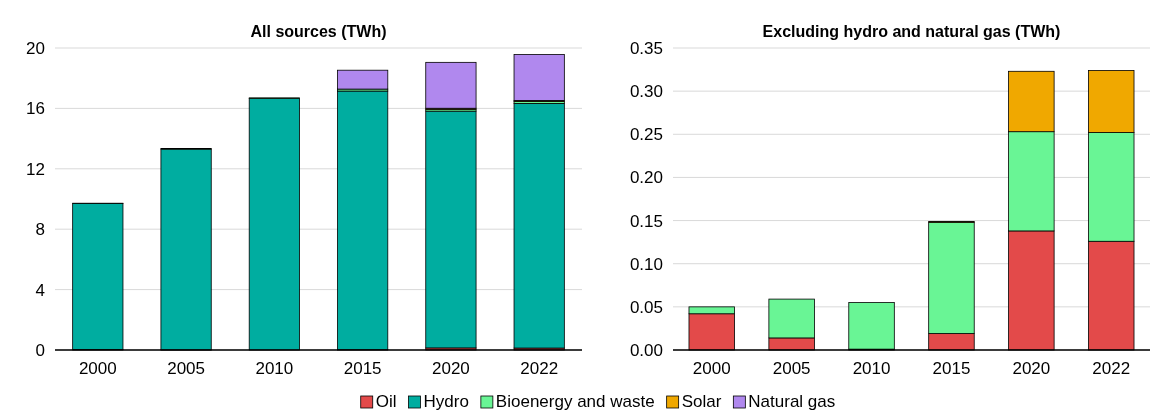 The height and width of the screenshot is (411, 1156). Describe the element at coordinates (35, 169) in the screenshot. I see `y-tick-label: 12` at that location.